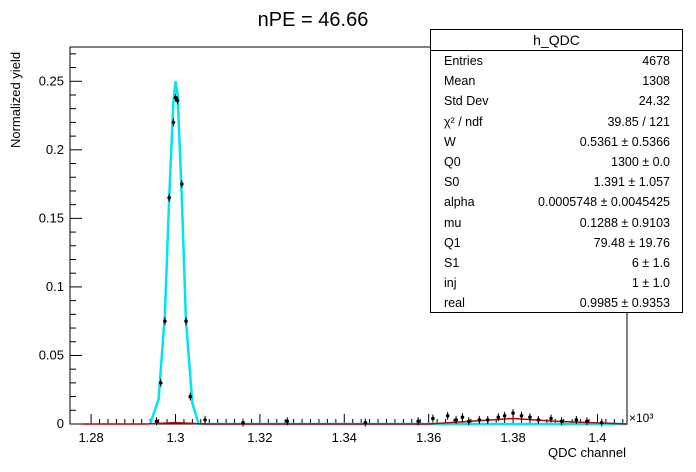 This screenshot has width=696, height=472. Describe the element at coordinates (650, 262) in the screenshot. I see `stats-value: 6 ± 1.6` at that location.